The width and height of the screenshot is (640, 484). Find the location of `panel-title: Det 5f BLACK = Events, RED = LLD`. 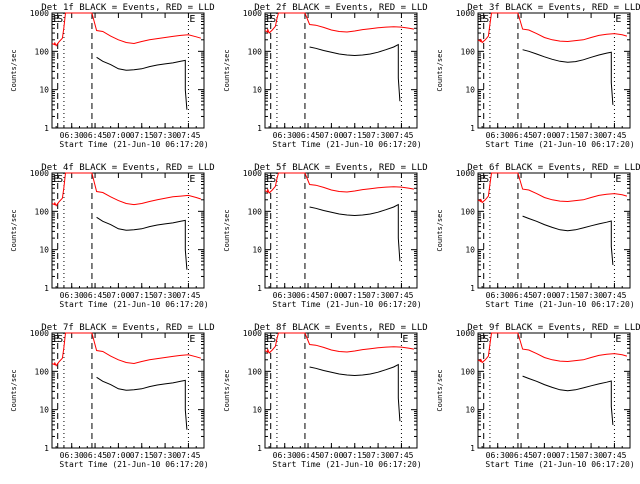

panel-title: Det 5f BLACK = Events, RED = LLD is located at coordinates (340, 168).